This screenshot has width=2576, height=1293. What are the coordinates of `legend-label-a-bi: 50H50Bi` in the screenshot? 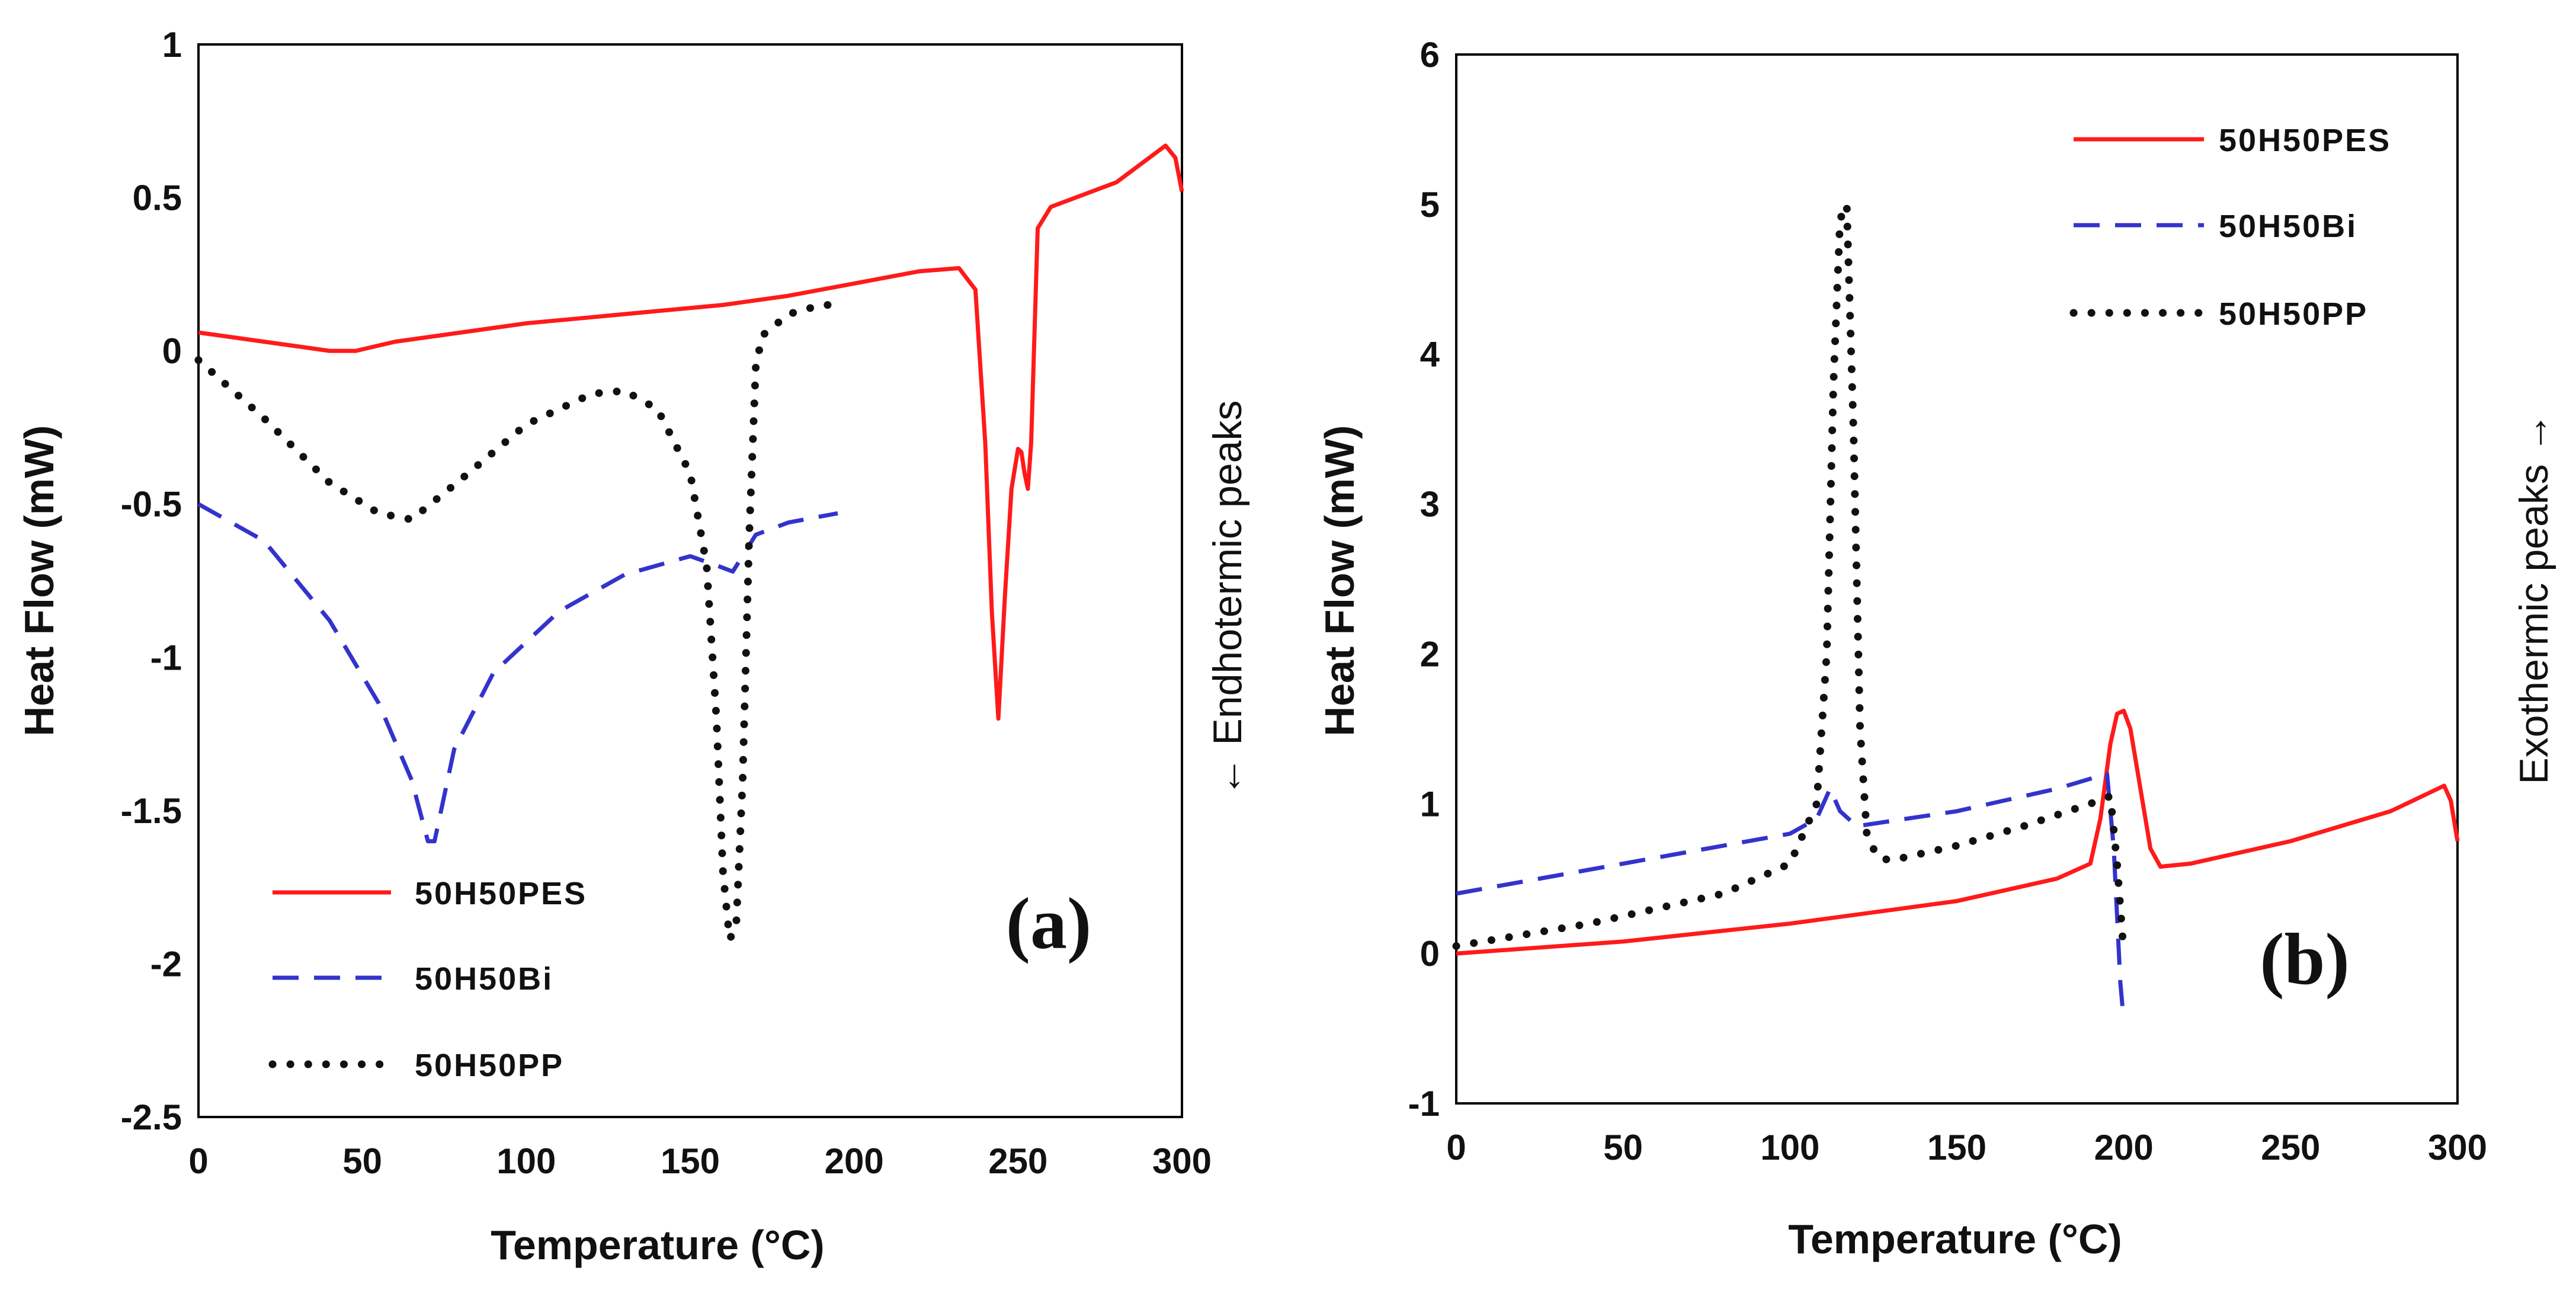 It's located at (484, 979).